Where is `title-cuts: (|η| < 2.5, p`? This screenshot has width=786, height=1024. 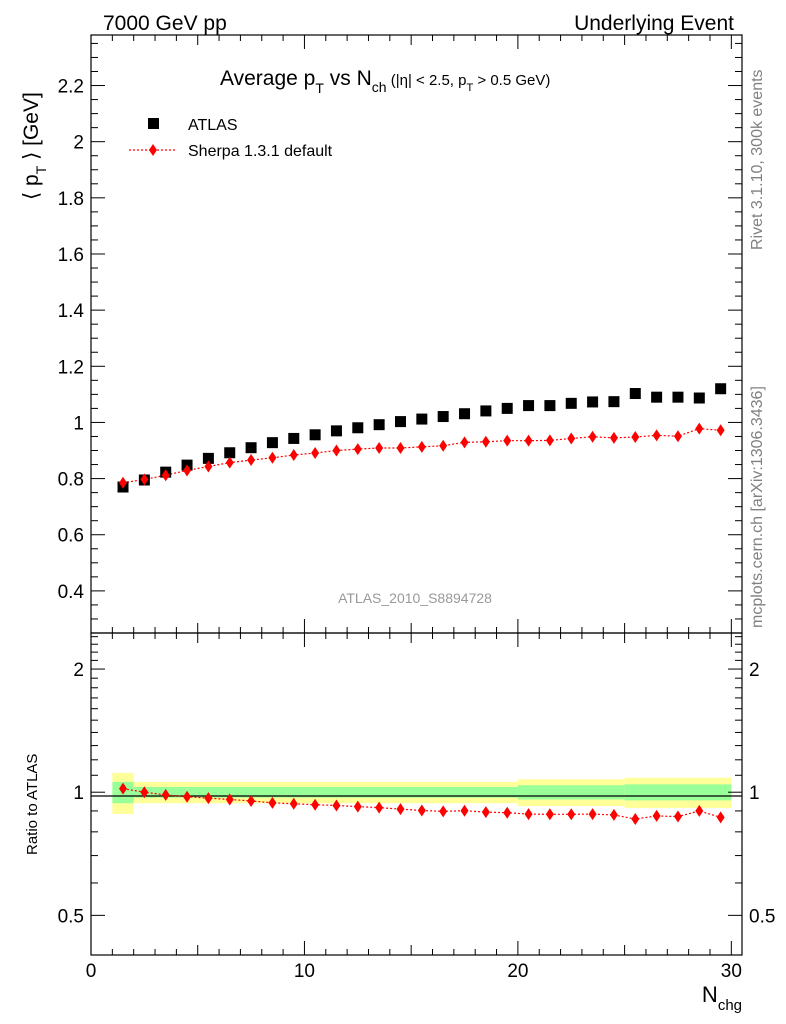
title-cuts: (|η| < 2.5, p is located at coordinates (427, 80).